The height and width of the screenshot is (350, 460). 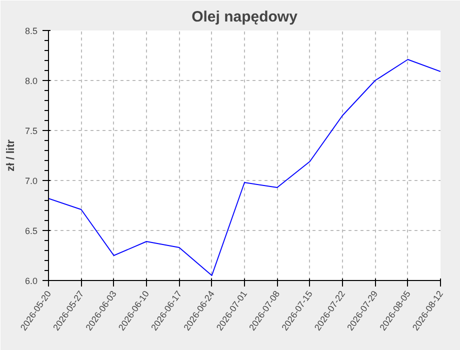 I want to click on chart-title: Olej napędowy, so click(x=245, y=17).